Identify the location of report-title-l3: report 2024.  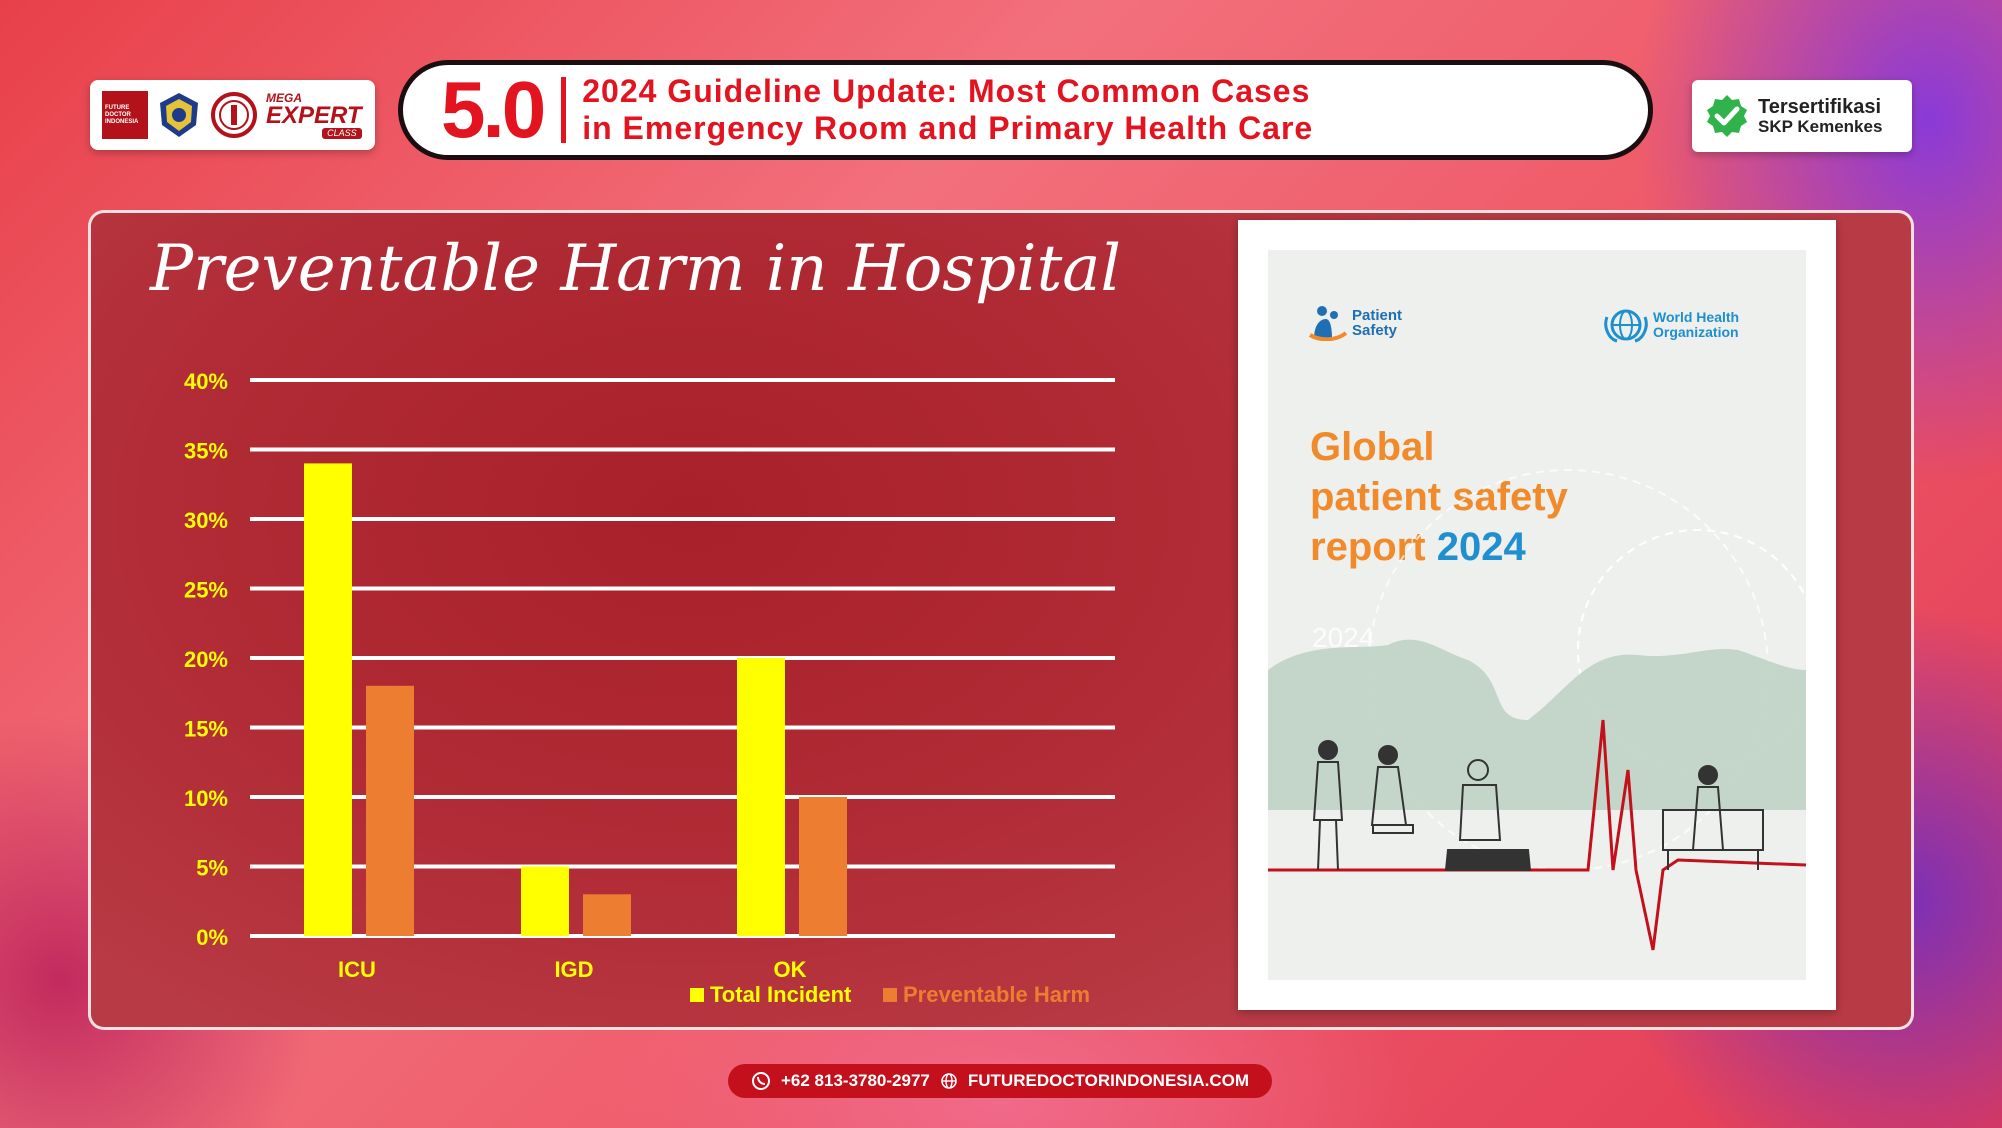
(1439, 547).